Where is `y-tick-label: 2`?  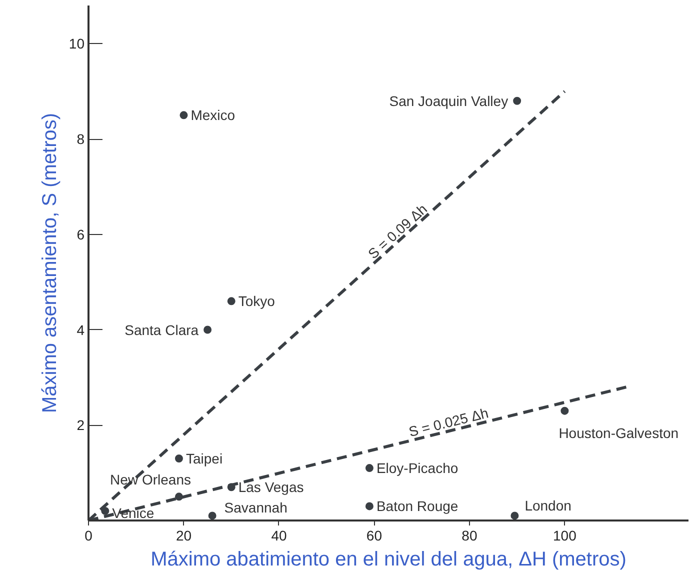 y-tick-label: 2 is located at coordinates (80, 425).